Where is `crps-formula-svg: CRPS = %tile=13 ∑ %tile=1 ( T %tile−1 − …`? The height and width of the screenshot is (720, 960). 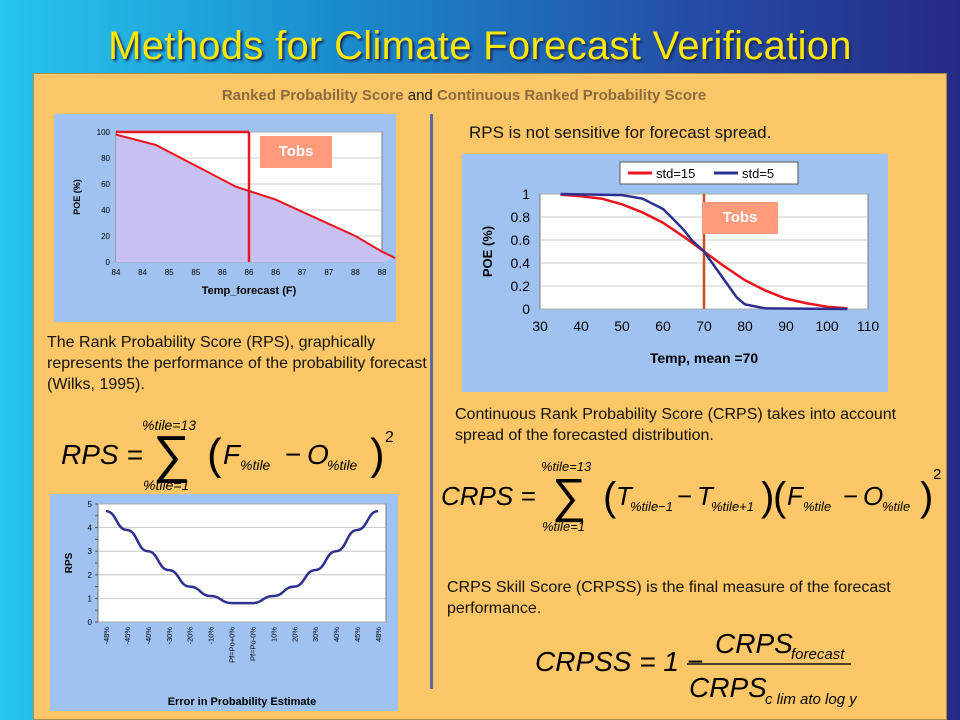 crps-formula-svg: CRPS = %tile=13 ∑ %tile=1 ( T %tile−1 − … is located at coordinates (691, 496).